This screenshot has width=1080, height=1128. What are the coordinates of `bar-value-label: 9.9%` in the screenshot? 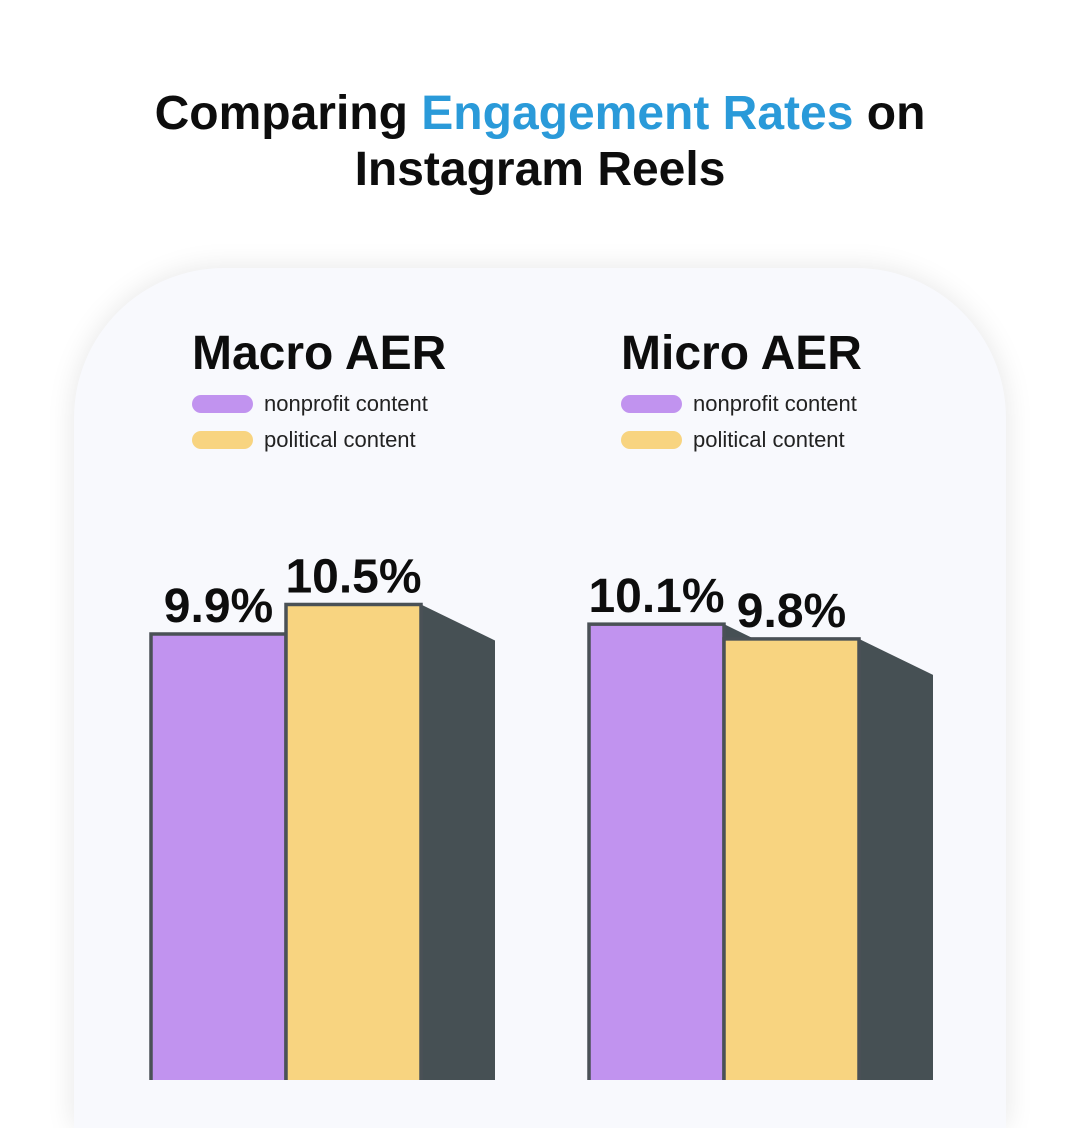 It's located at (218, 606).